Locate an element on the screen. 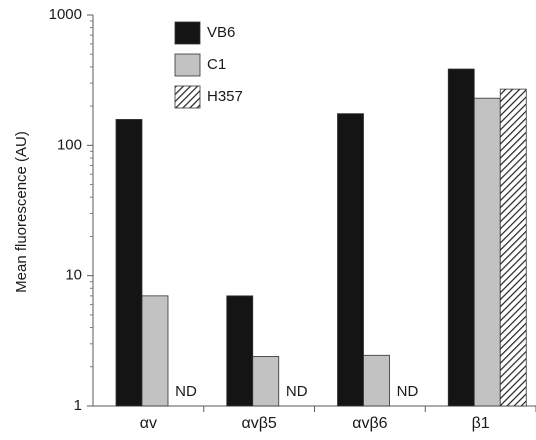 This screenshot has height=440, width=536. x-category-label: αv is located at coordinates (148, 423).